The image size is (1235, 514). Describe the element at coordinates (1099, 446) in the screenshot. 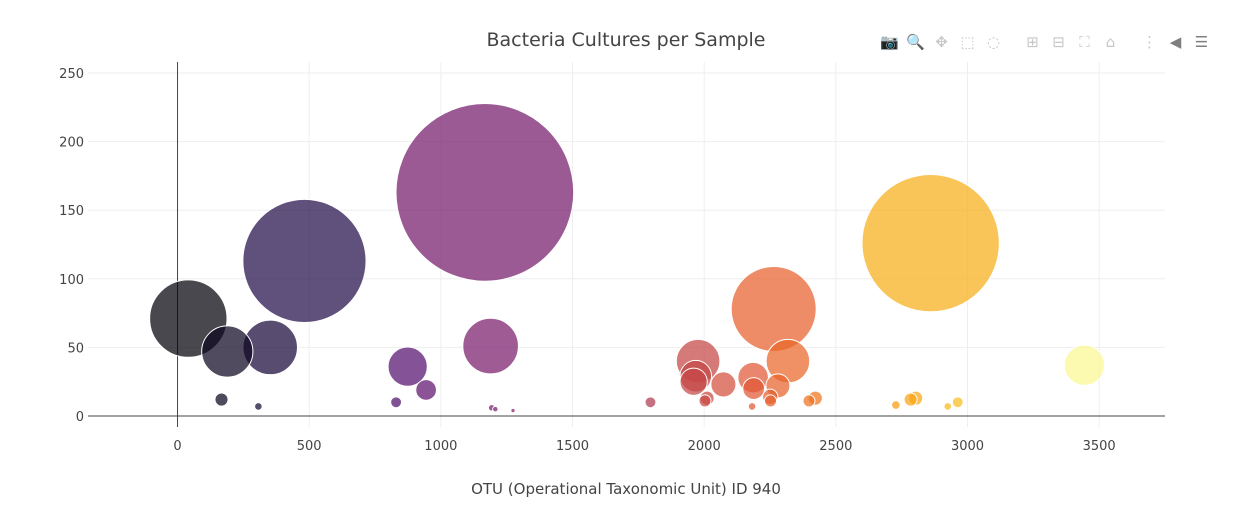

I see `x-tick-label: 3500` at that location.